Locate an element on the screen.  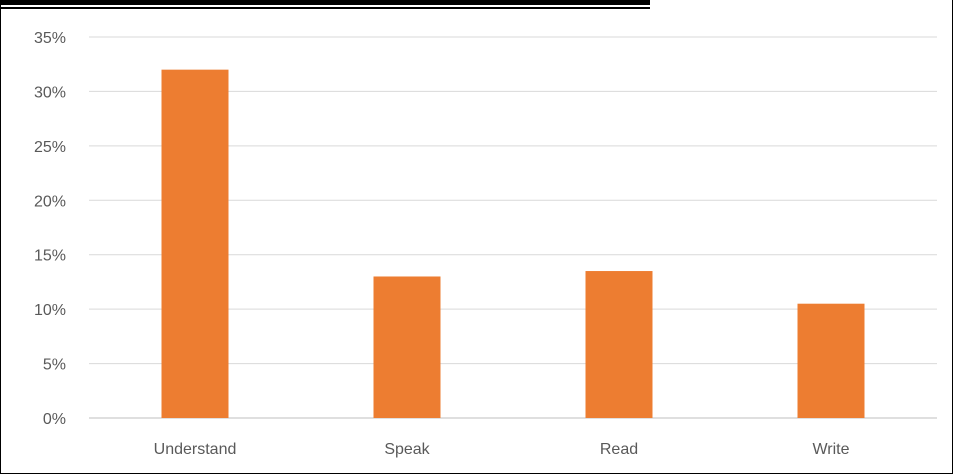
y-tick-label: 35% is located at coordinates (50, 38).